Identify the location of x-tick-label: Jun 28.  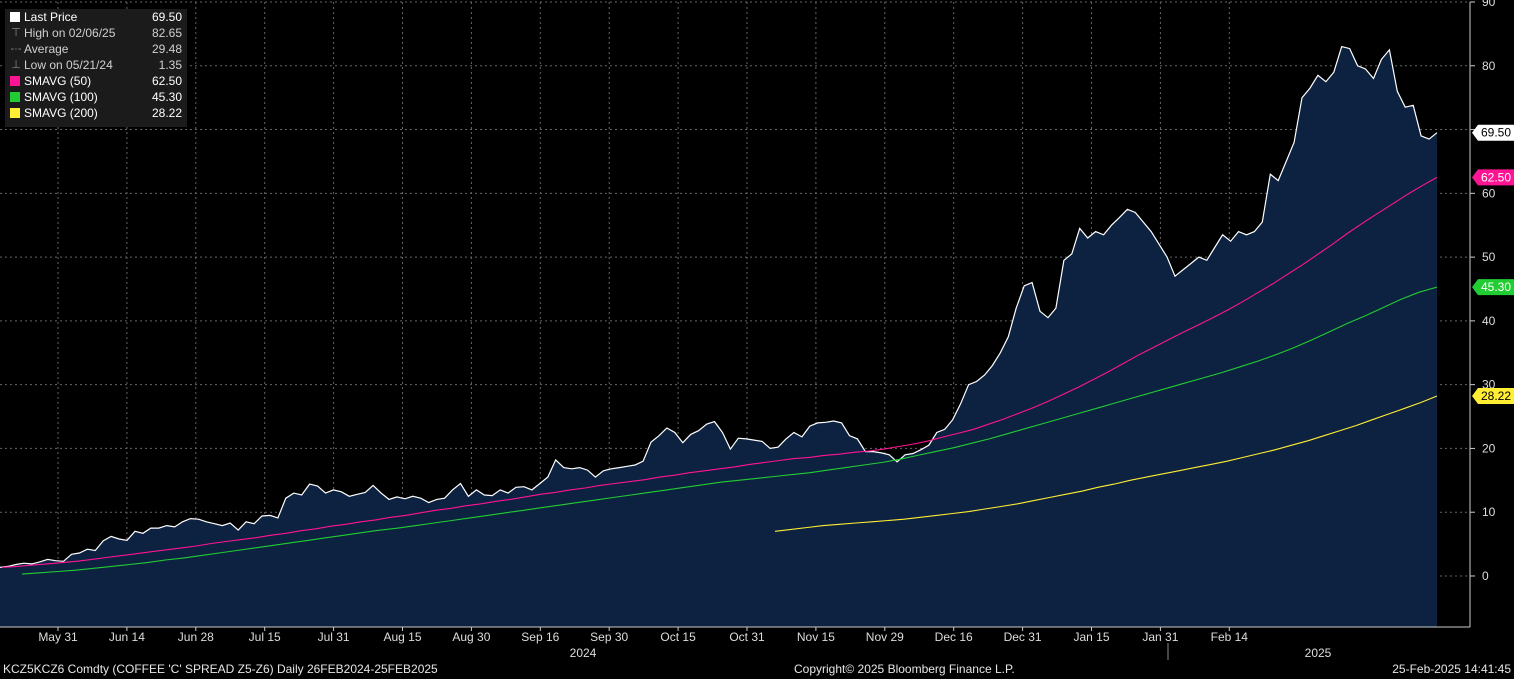
(196, 637).